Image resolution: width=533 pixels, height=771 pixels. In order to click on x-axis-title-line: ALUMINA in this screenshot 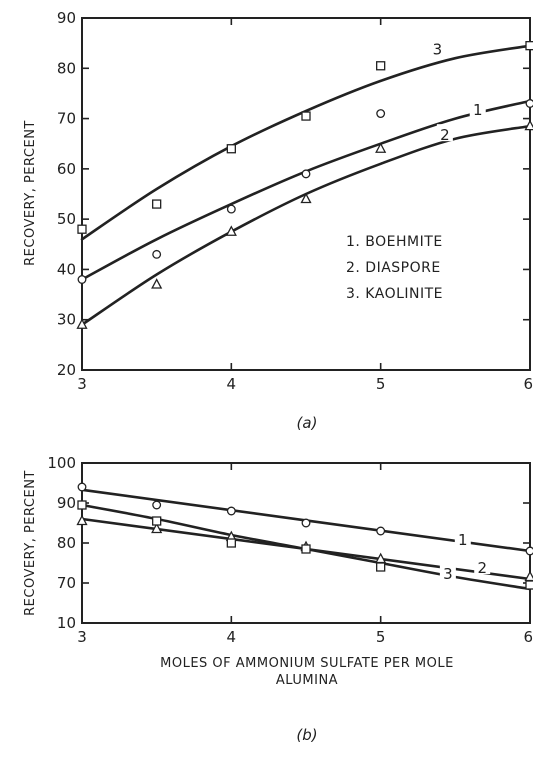, I will do `click(307, 680)`.